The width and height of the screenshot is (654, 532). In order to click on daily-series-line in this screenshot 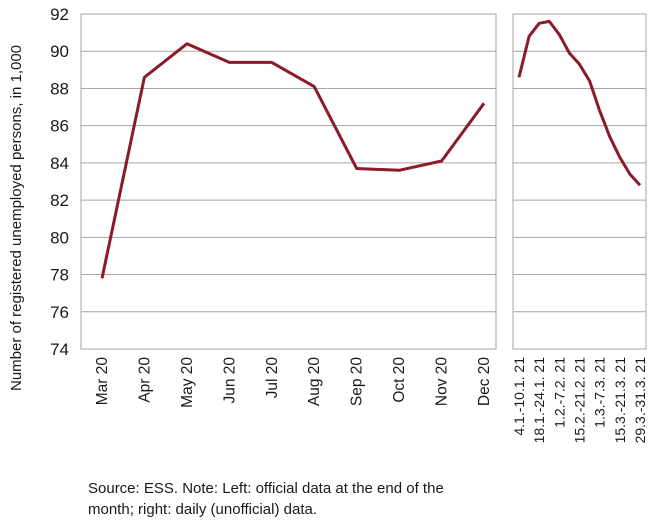, I will do `click(579, 103)`.